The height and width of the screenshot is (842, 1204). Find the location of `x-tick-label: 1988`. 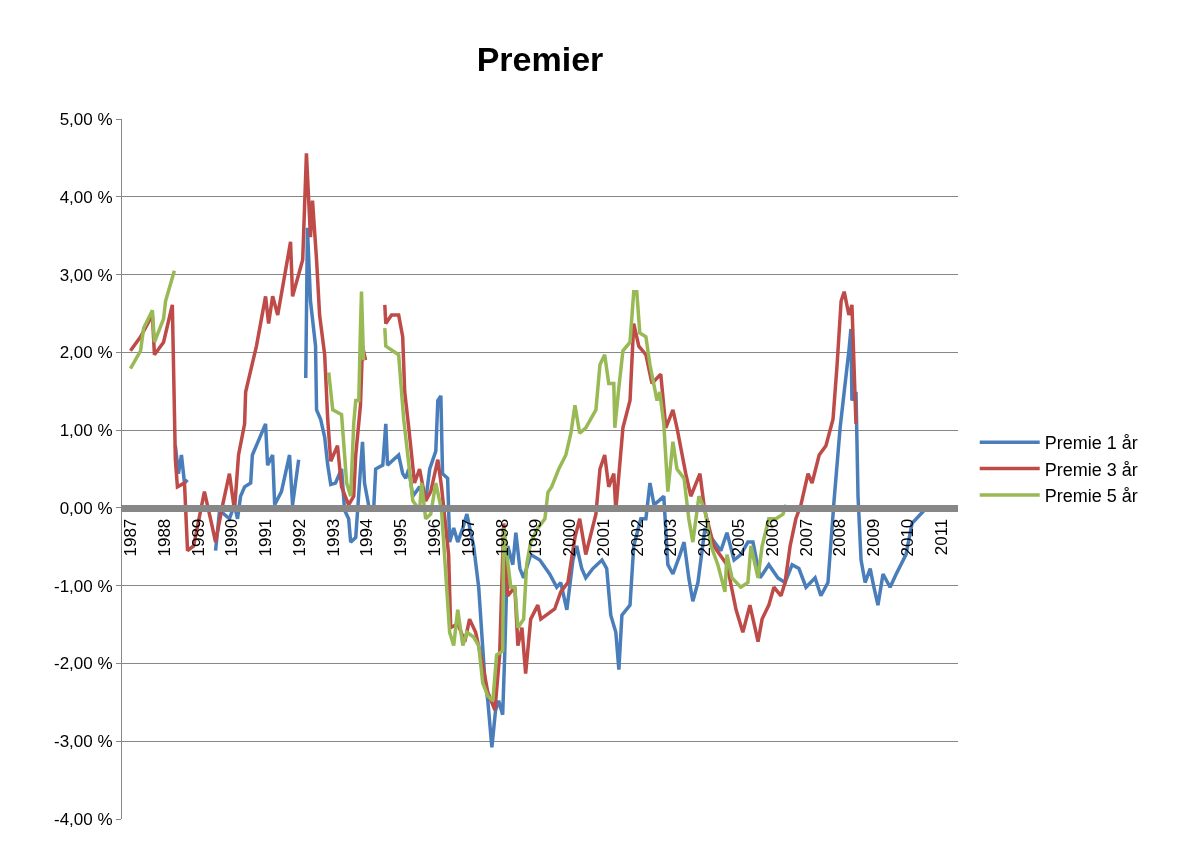

x-tick-label: 1988 is located at coordinates (164, 537).